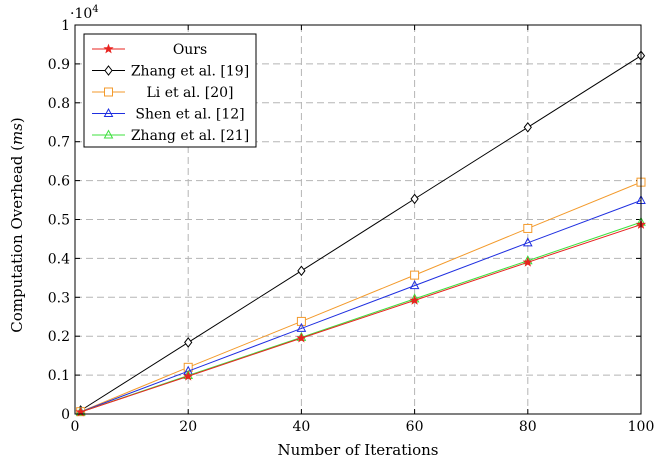 The width and height of the screenshot is (654, 462). I want to click on legend-label: Shen et al. [12], so click(189, 115).